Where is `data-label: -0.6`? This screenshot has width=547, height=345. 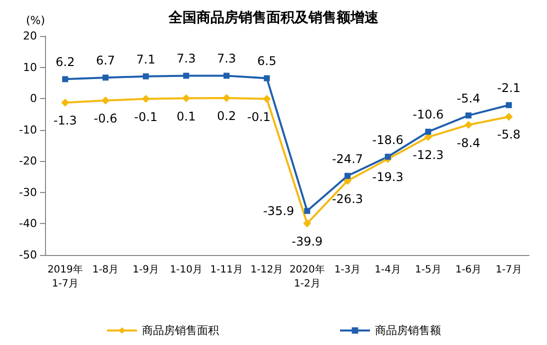 data-label: -0.6 is located at coordinates (106, 118).